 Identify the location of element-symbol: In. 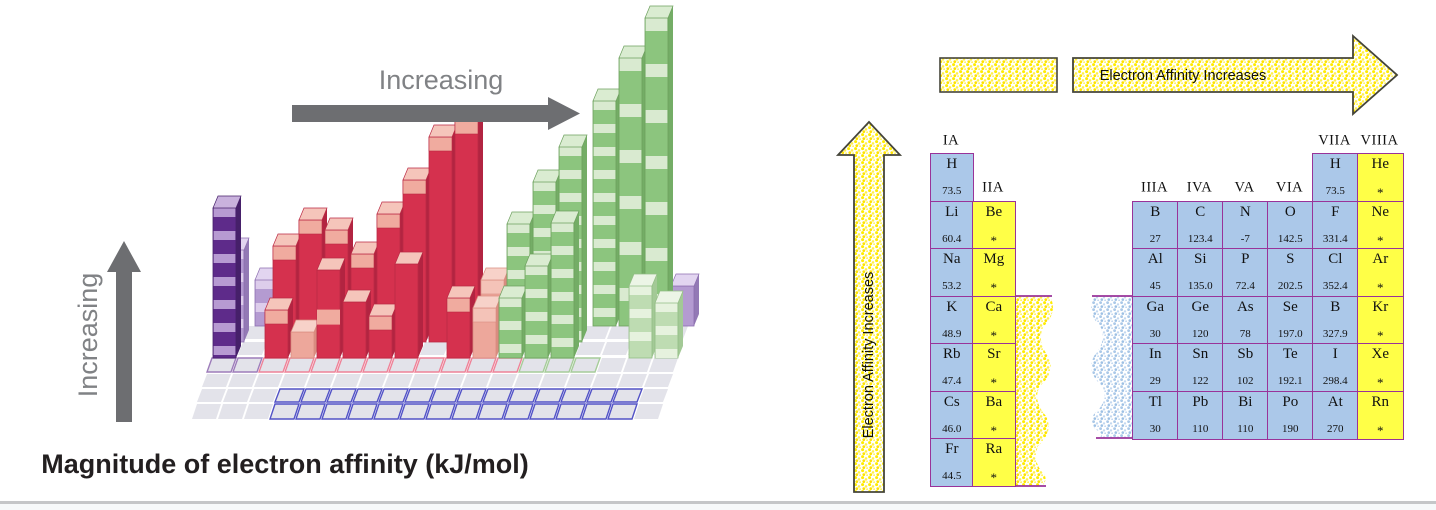
(1155, 354).